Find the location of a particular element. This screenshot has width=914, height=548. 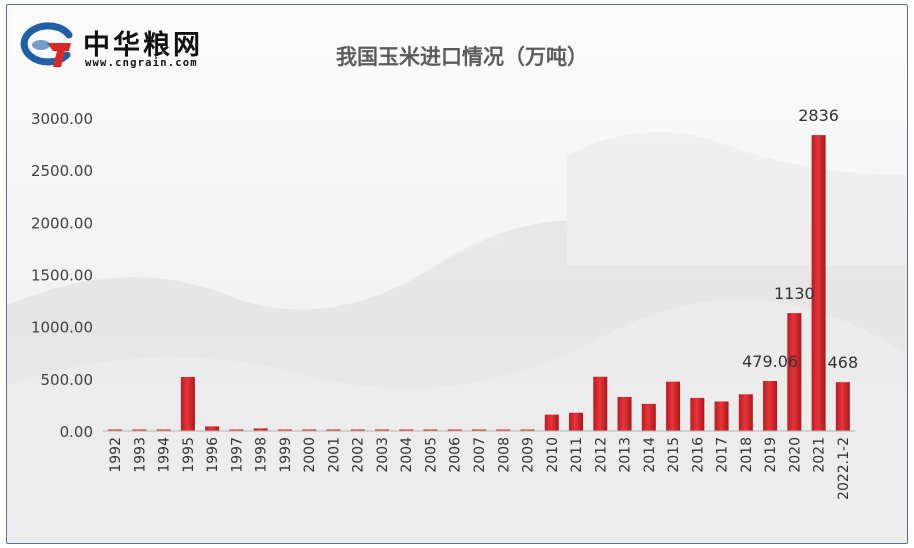

cngrain-logo-icon is located at coordinates (46, 44).